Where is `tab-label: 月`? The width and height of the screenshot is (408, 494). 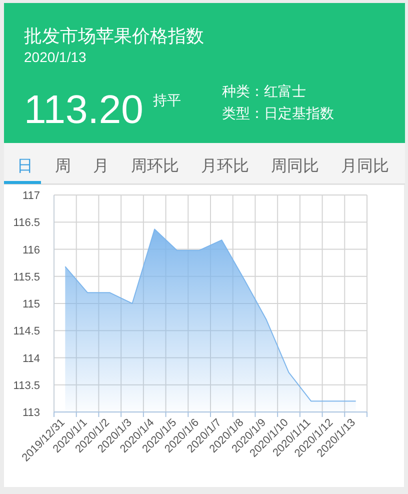
tab-label: 月 is located at coordinates (101, 166).